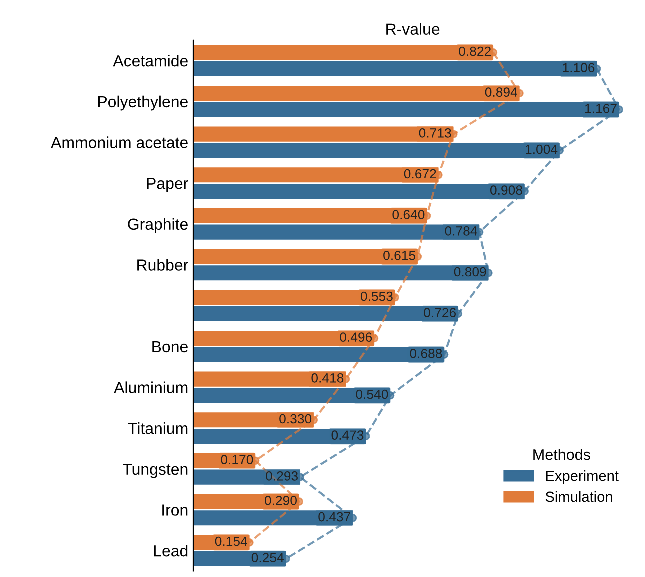  I want to click on data-label: 0.290, so click(280, 501).